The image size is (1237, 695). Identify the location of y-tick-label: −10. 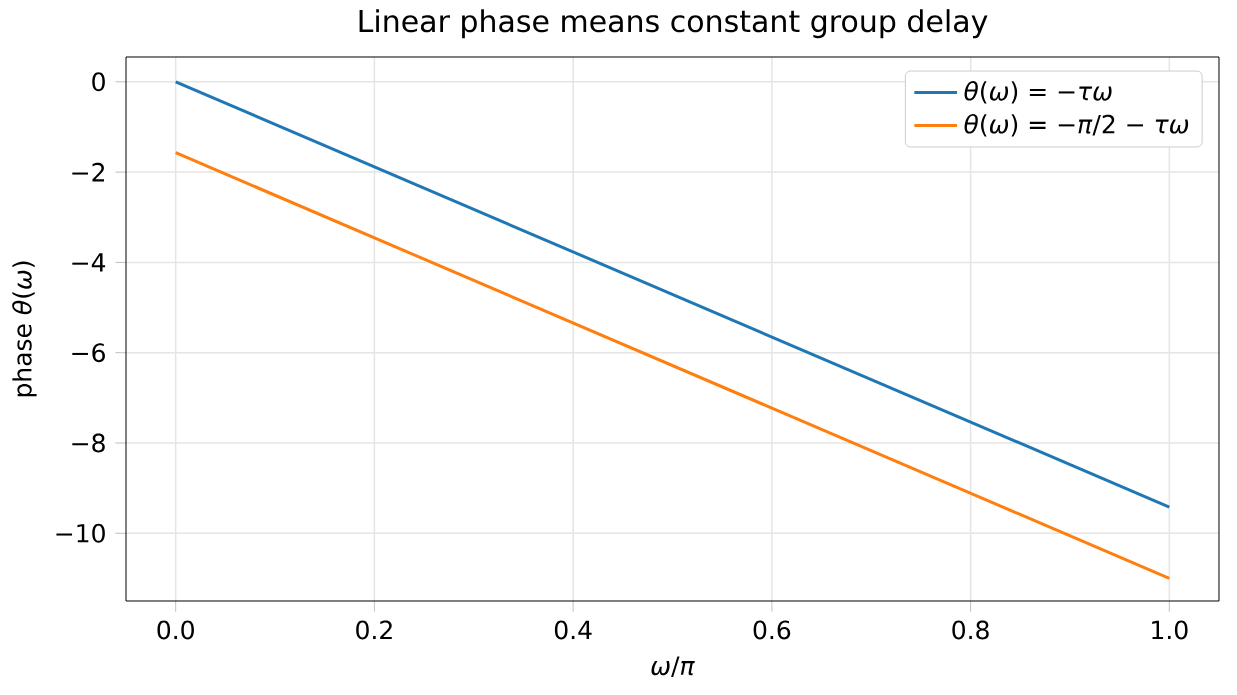
(80, 533).